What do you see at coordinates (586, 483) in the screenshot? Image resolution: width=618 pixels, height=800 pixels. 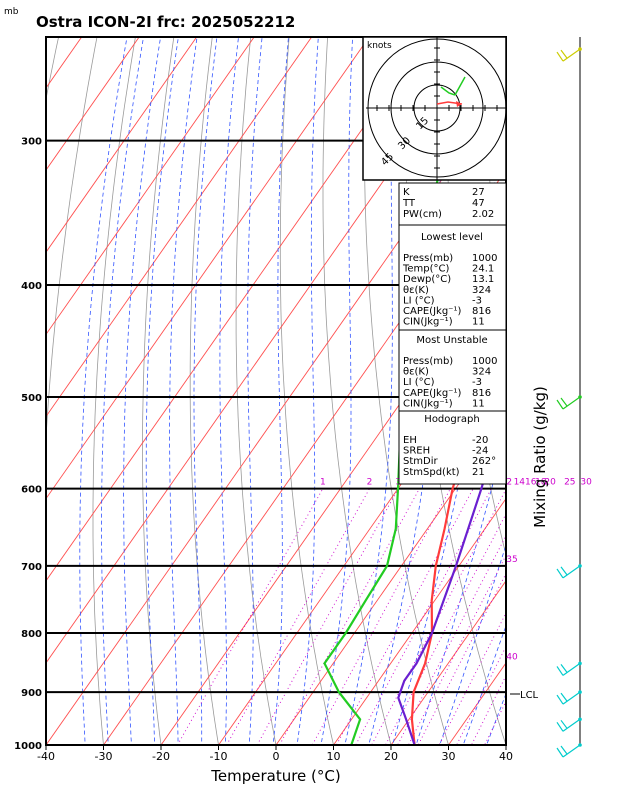 I see `mixing-ratio-label: 30` at bounding box center [586, 483].